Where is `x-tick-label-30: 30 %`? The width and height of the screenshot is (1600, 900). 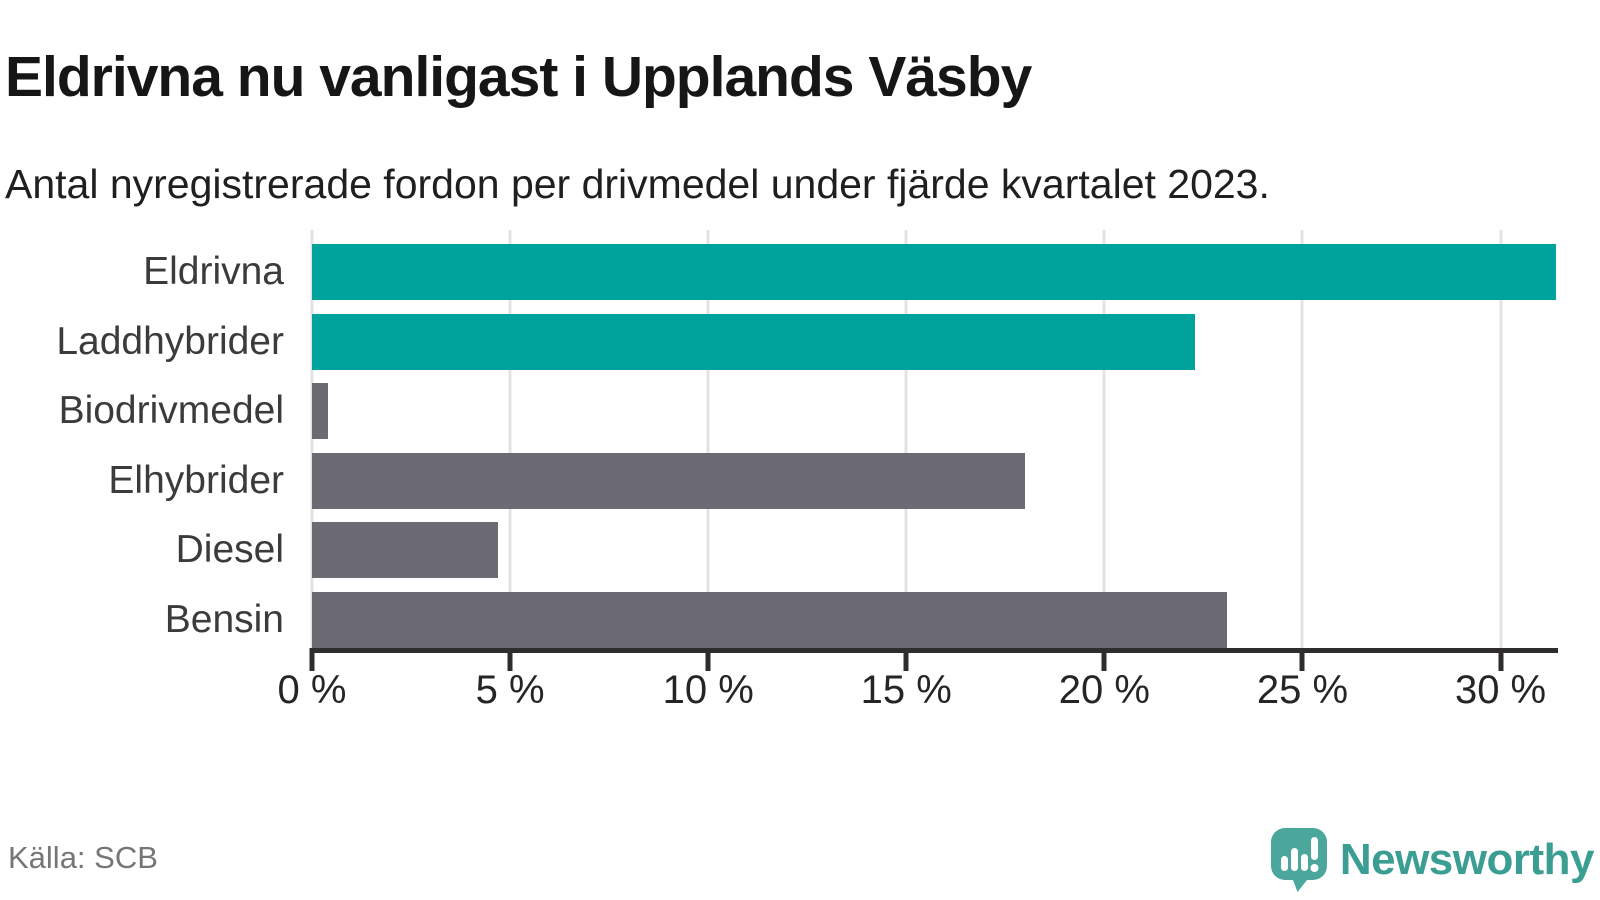
x-tick-label-30: 30 % is located at coordinates (1500, 690).